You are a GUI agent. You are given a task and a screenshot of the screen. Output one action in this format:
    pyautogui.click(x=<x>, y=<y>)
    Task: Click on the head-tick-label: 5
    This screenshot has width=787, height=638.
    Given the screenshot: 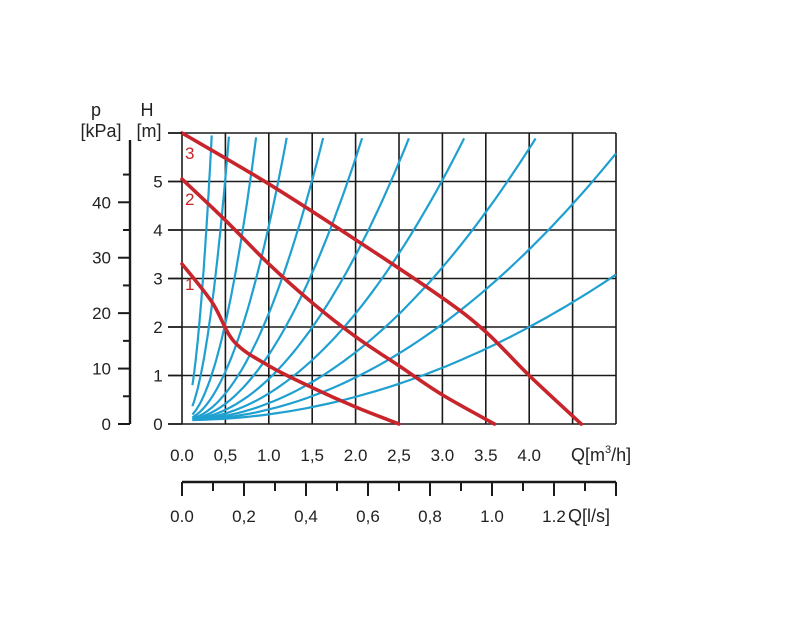 What is the action you would take?
    pyautogui.click(x=157, y=182)
    